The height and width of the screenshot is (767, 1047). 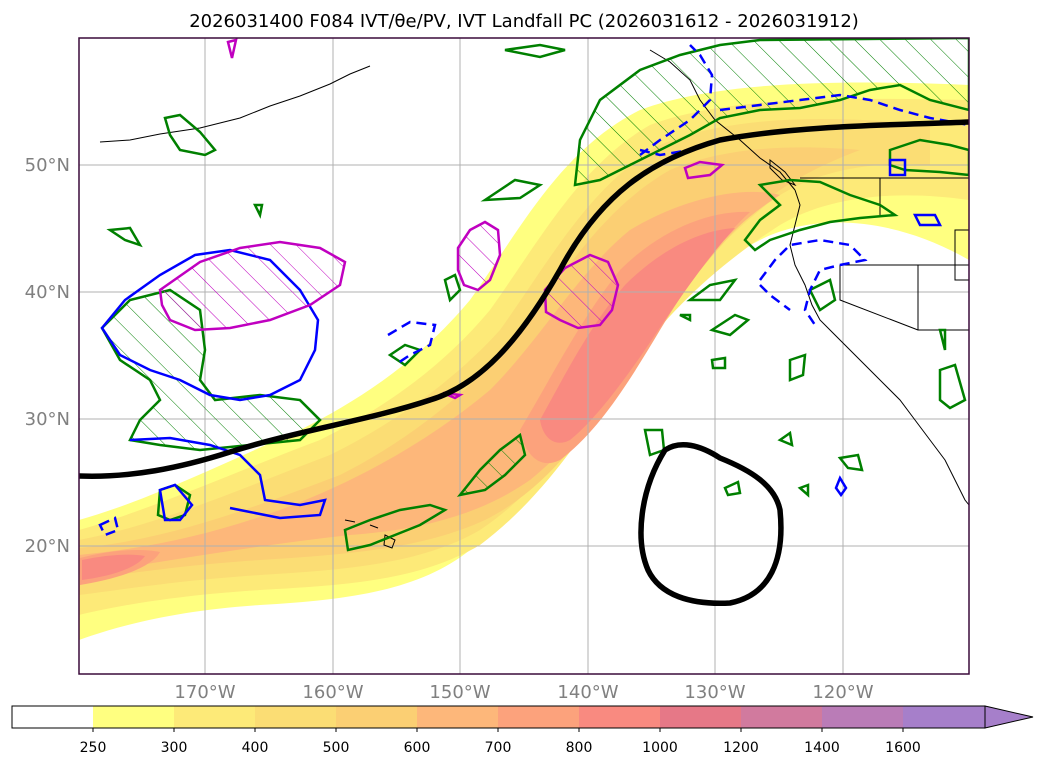 I want to click on blue-solid-west, so click(x=210, y=325).